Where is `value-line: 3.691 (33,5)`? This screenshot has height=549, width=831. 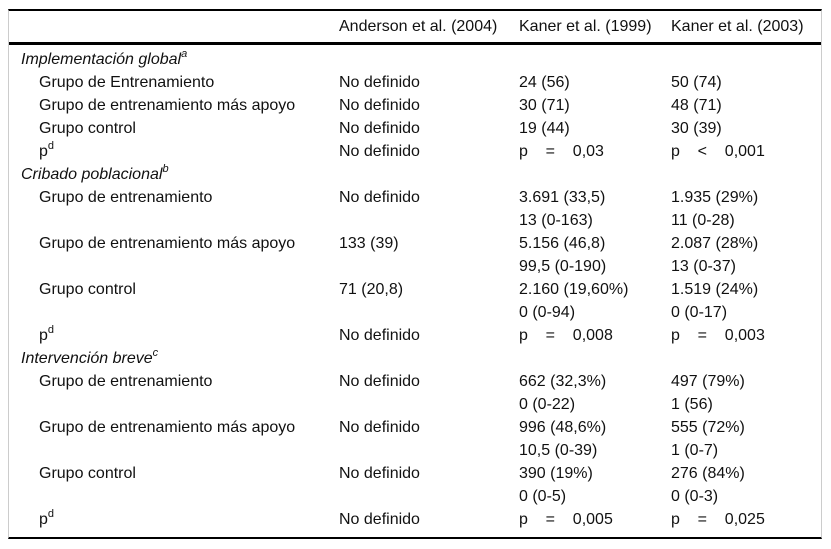
value-line: 3.691 (33,5) is located at coordinates (562, 197).